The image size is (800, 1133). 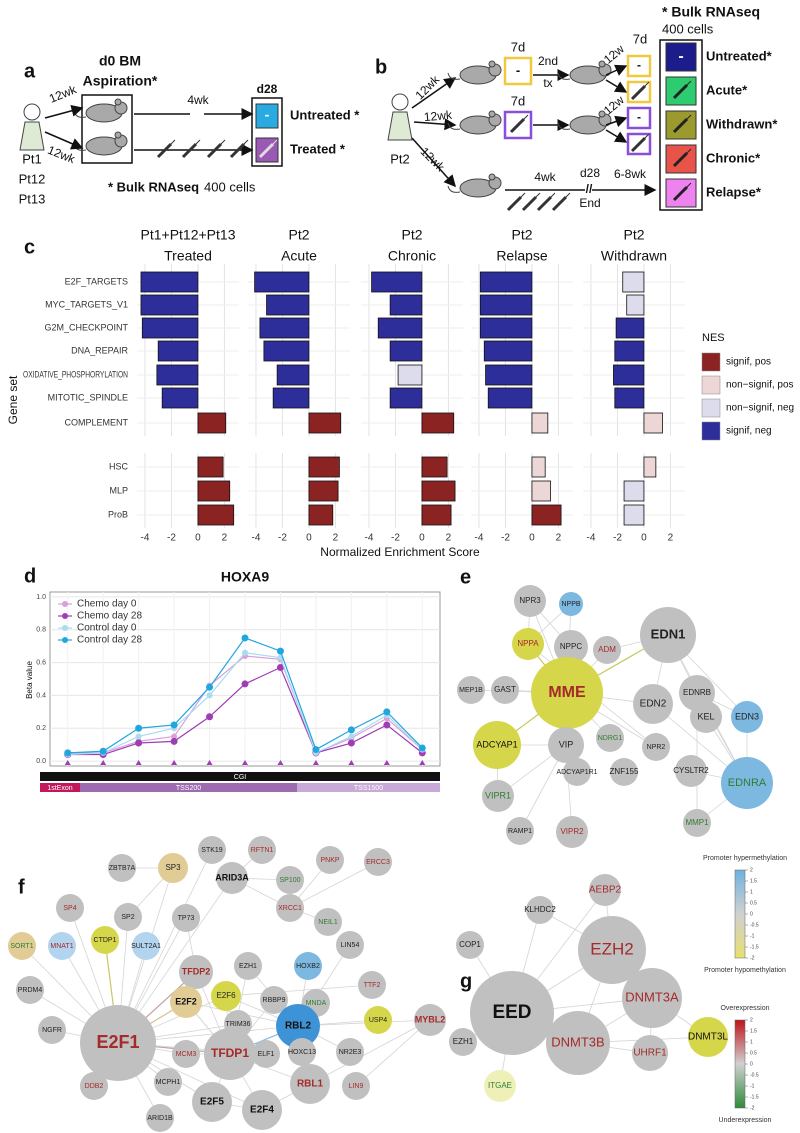 I want to click on x-tick-label: 2, so click(x=559, y=538).